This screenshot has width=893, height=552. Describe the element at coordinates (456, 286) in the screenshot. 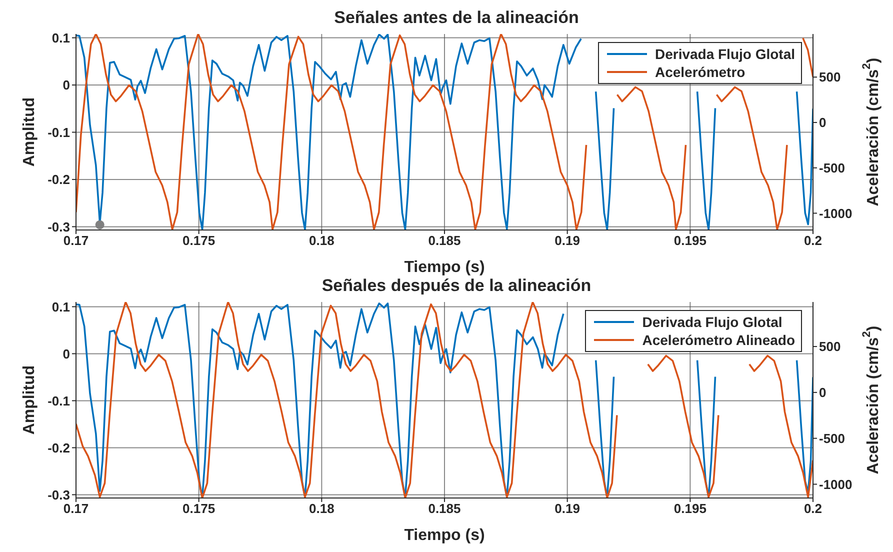

I see `chart-title: Señales después de la alineación` at that location.